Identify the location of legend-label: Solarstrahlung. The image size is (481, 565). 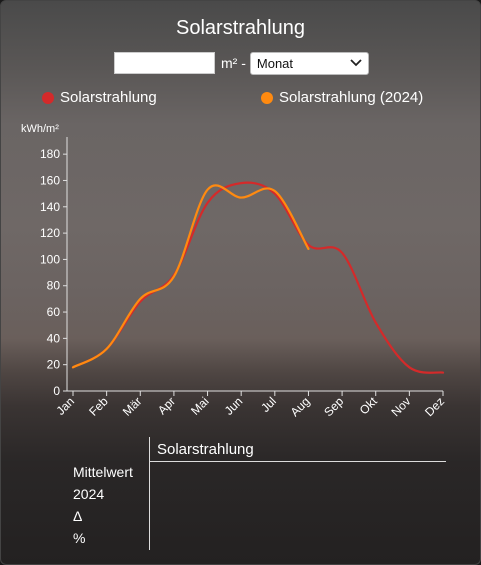
(108, 97).